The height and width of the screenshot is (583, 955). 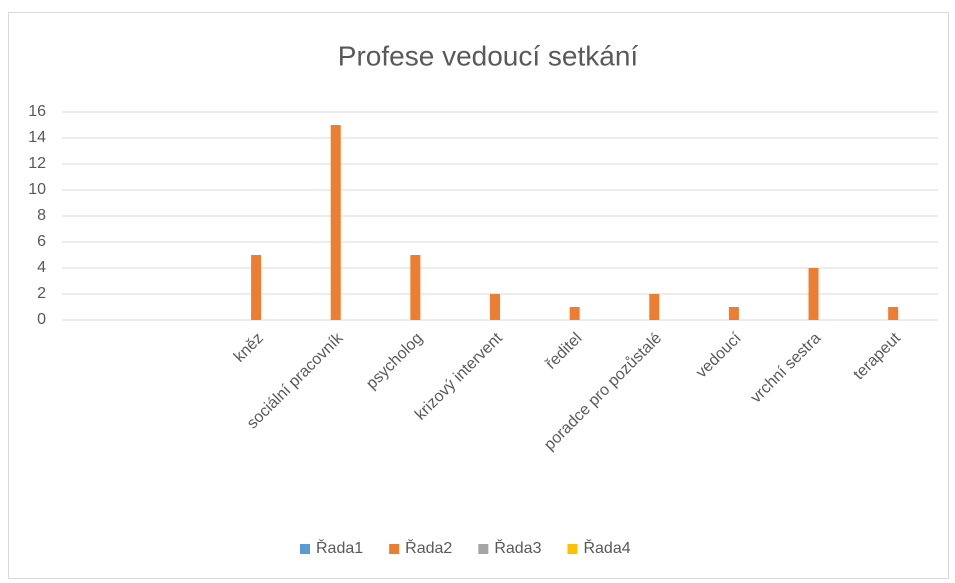 I want to click on legend-label: Řada3, so click(x=517, y=547).